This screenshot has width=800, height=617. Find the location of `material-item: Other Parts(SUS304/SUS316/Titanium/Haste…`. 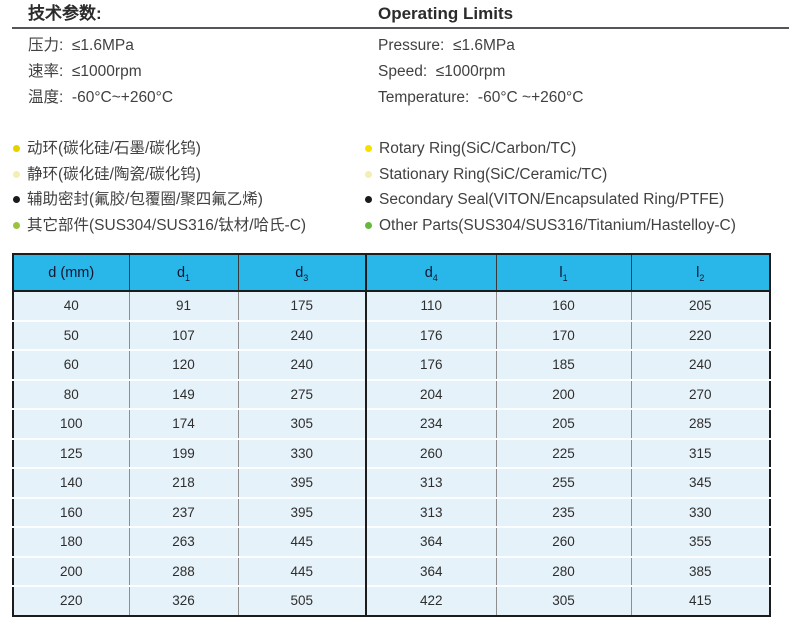

material-item: Other Parts(SUS304/SUS316/Titanium/Haste… is located at coordinates (576, 226).